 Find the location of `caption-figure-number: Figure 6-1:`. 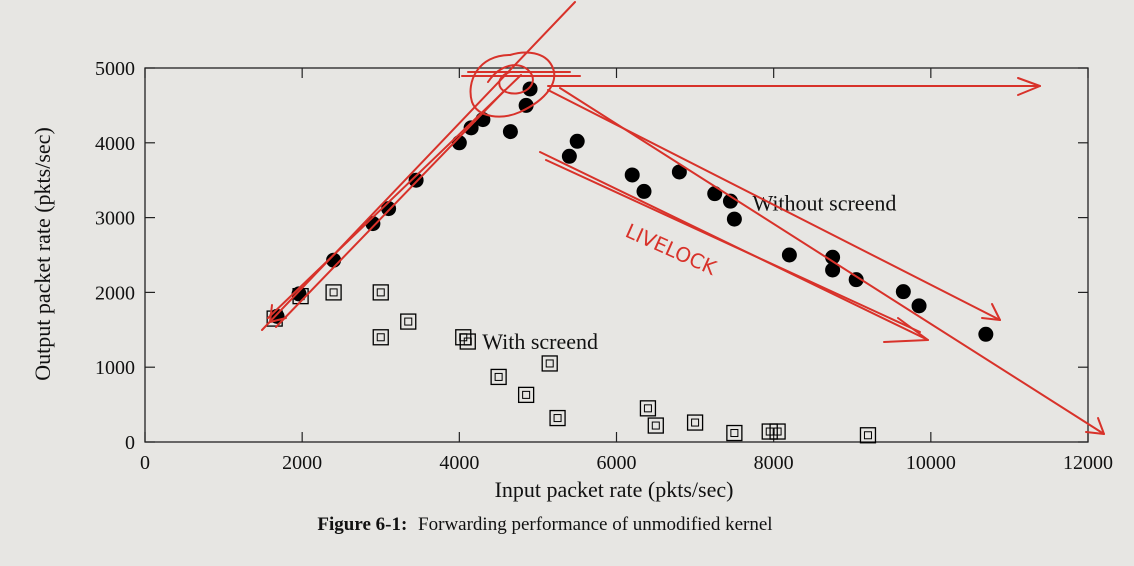

caption-figure-number: Figure 6-1: is located at coordinates (362, 524).